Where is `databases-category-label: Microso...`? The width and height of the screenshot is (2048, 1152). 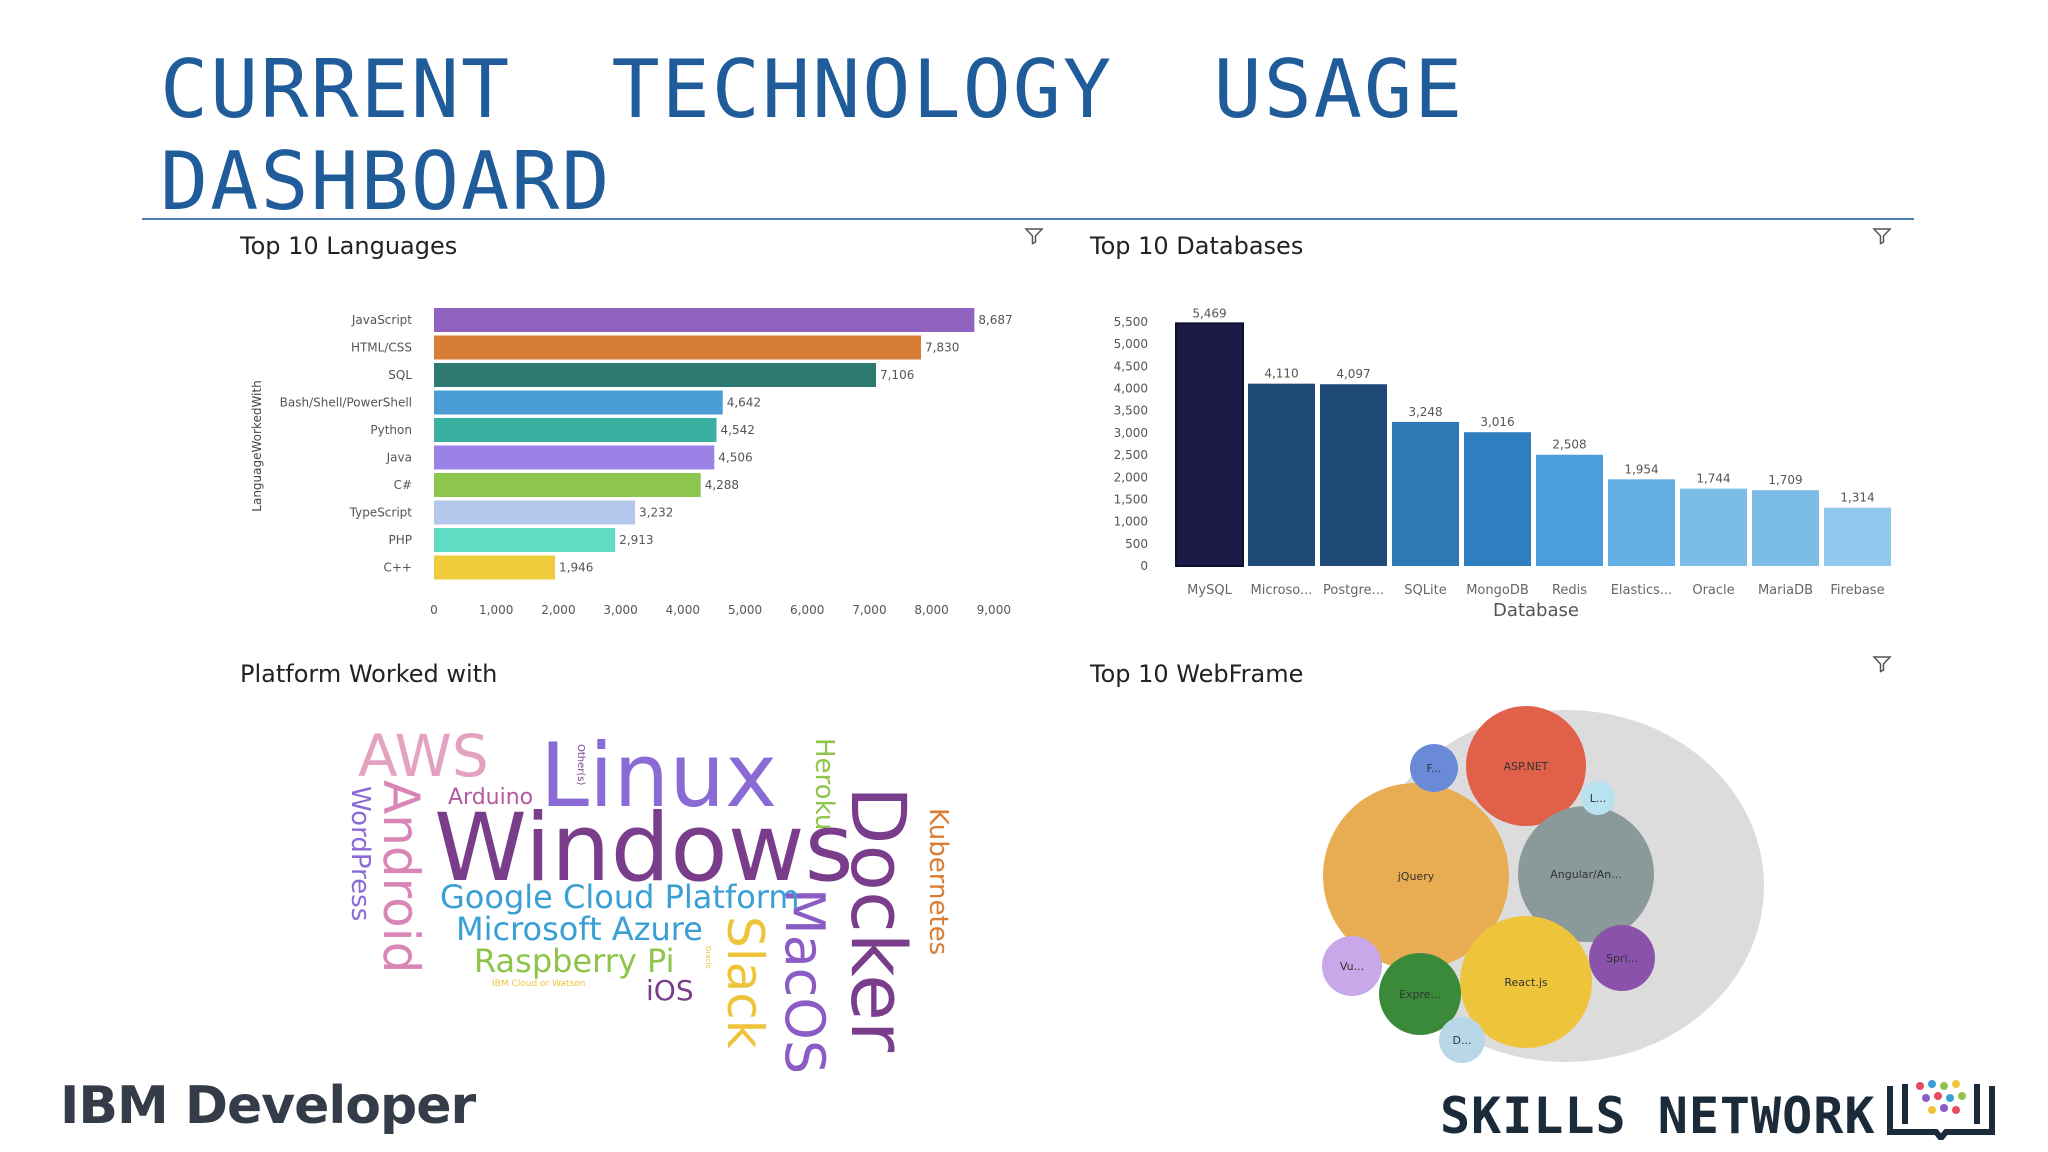 databases-category-label: Microso... is located at coordinates (1282, 590).